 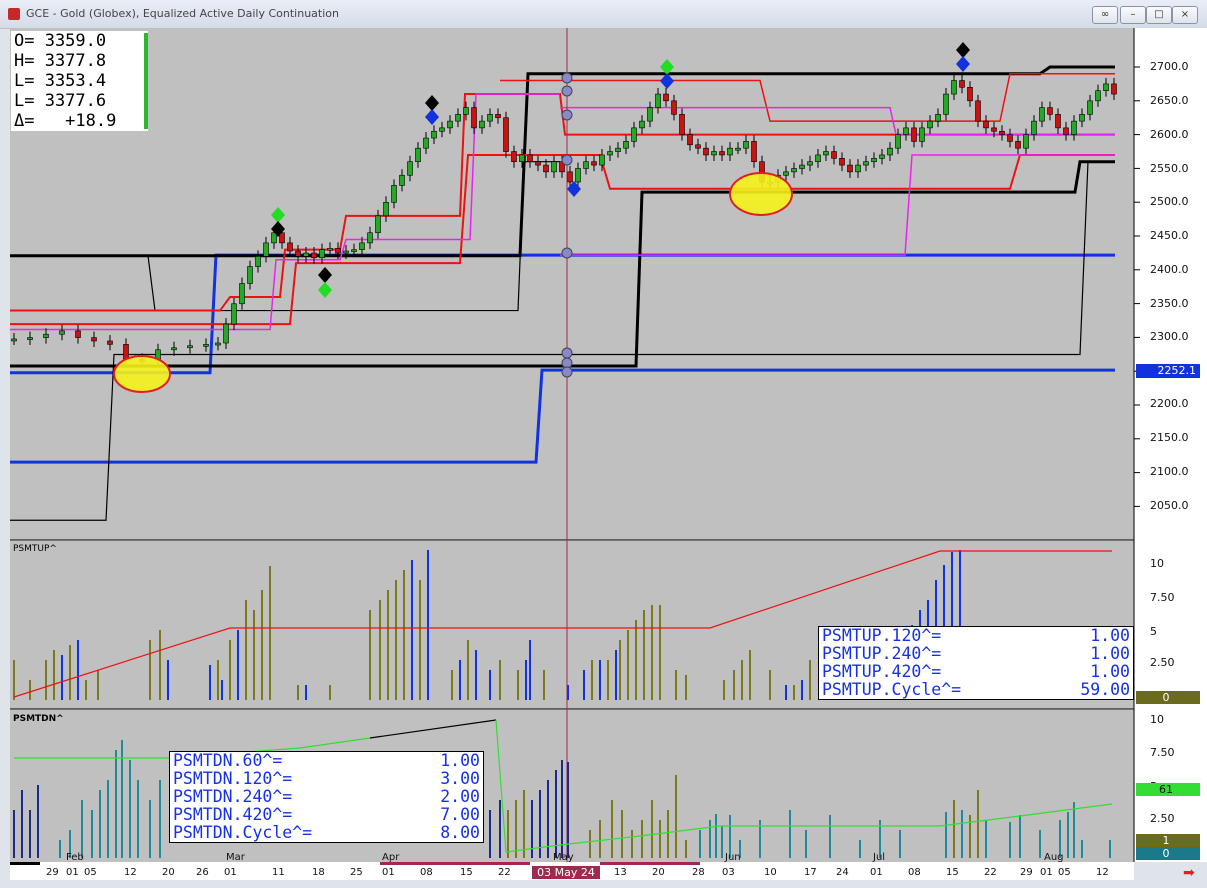 I want to click on psmtup-axis-label: 5, so click(x=1153, y=631).